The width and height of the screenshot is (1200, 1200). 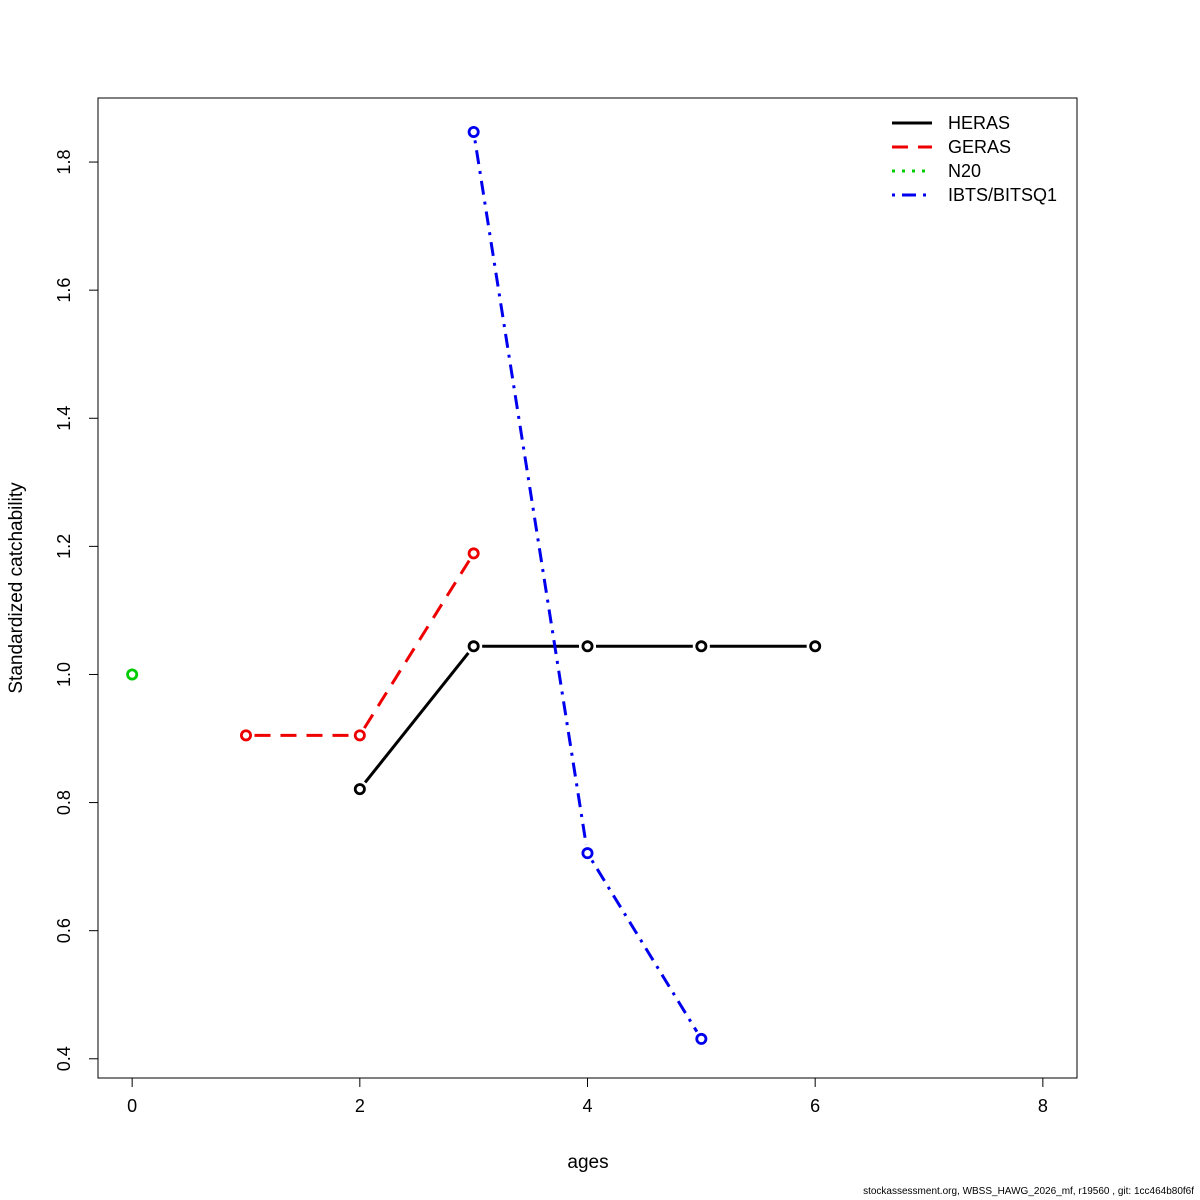 What do you see at coordinates (64, 546) in the screenshot?
I see `y-tick-label: 1.2` at bounding box center [64, 546].